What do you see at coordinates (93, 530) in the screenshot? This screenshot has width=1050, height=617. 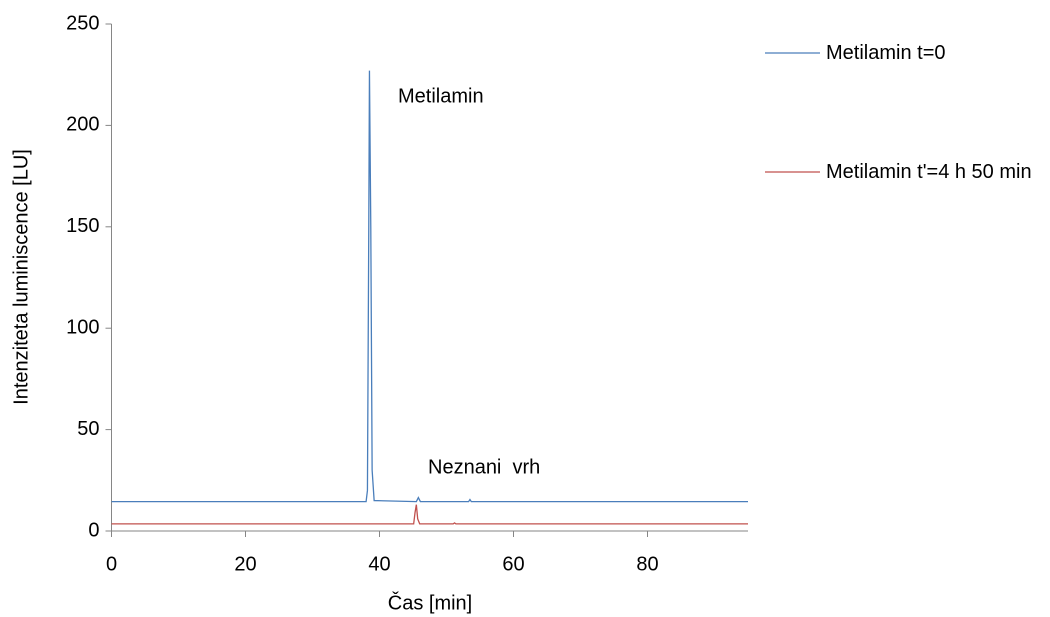 I see `y-tick-label: 0` at bounding box center [93, 530].